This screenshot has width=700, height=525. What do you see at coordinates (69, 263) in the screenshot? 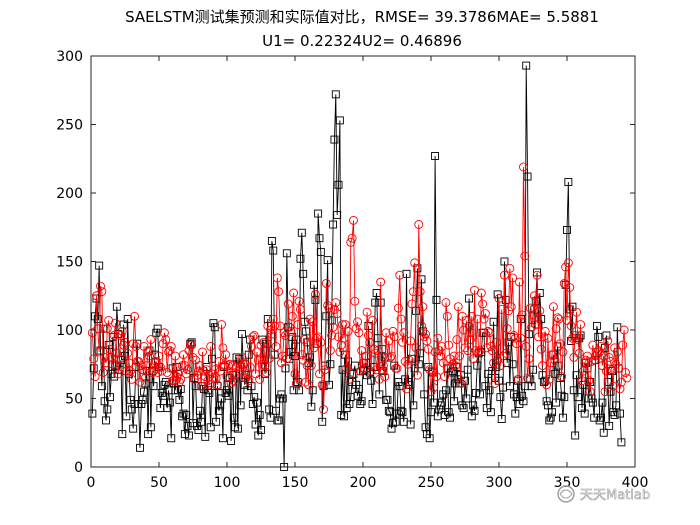
I see `y-tick-label: 150` at bounding box center [69, 263].